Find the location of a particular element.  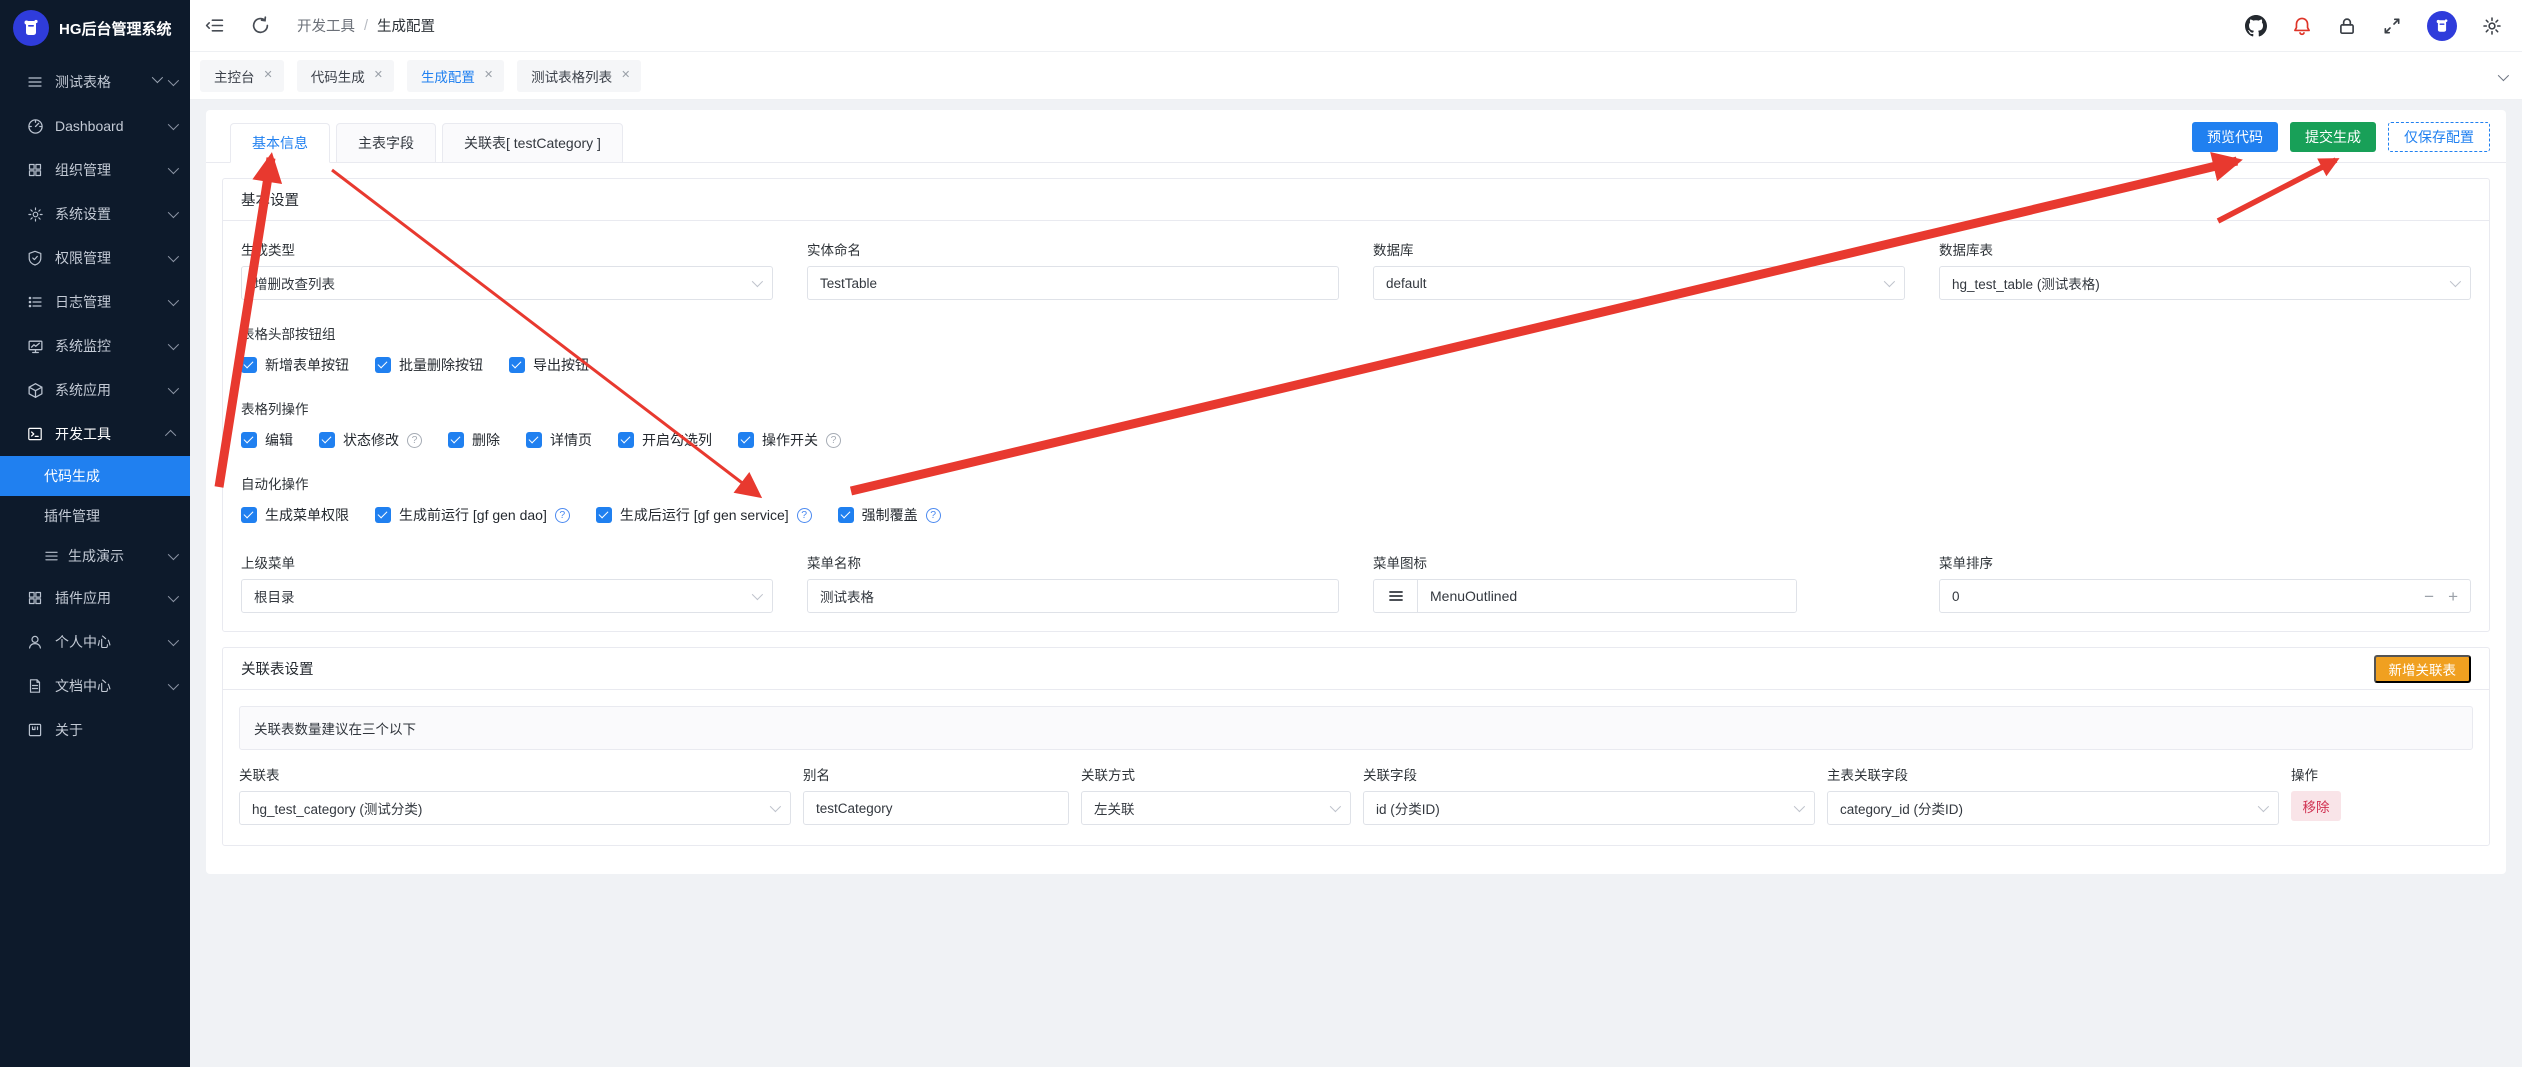

checkbox-item: 新增表单按钮 is located at coordinates (295, 365).